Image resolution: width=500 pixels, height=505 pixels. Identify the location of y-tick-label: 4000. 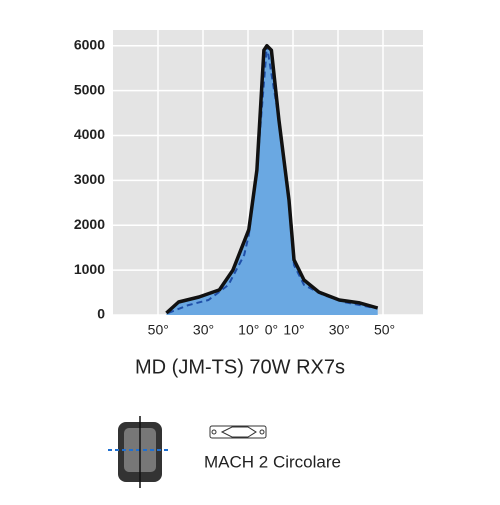
(89, 134).